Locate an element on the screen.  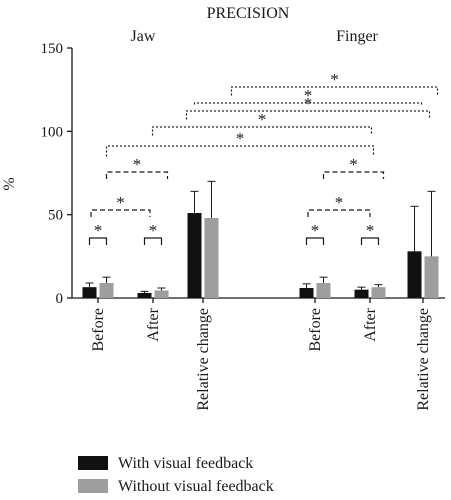
legend-label-with-feedback: With visual feedback is located at coordinates (185, 463).